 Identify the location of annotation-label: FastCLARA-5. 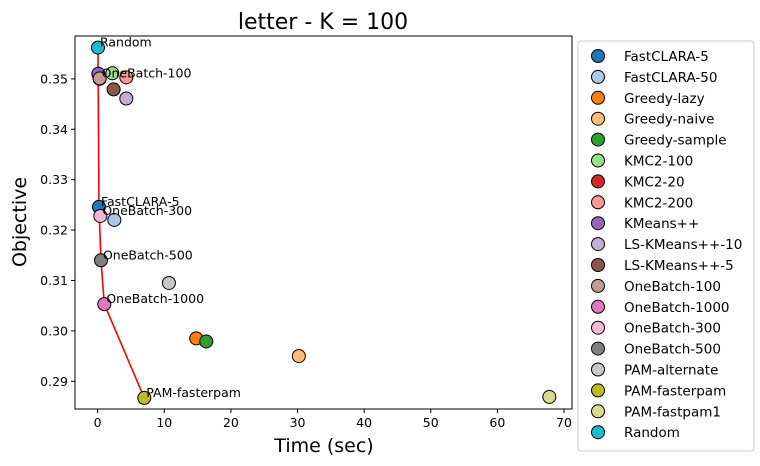
(140, 201).